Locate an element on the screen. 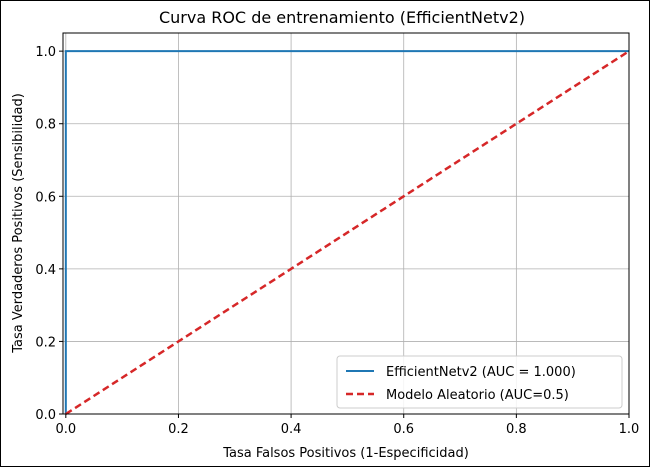  legend-box is located at coordinates (479, 382).